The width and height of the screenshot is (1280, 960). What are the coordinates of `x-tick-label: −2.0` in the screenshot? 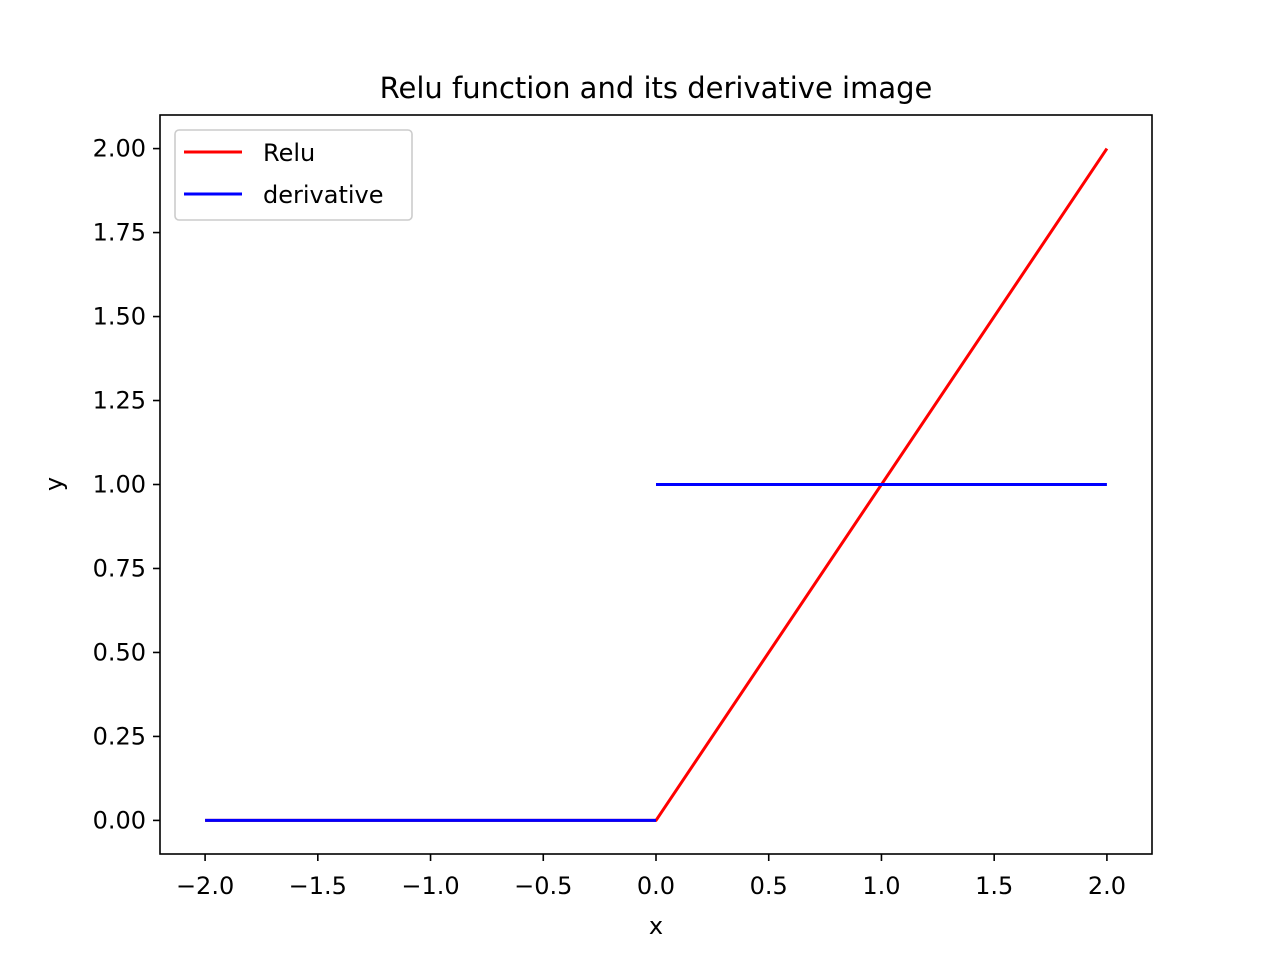 It's located at (205, 886).